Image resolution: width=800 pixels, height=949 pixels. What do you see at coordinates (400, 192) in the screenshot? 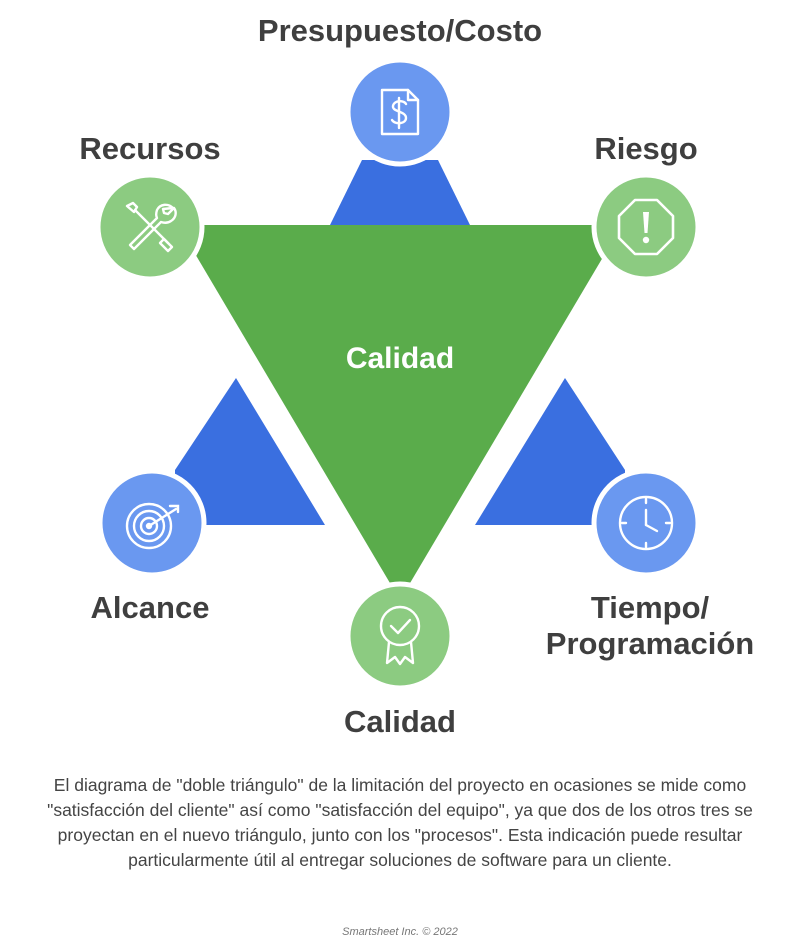
I see `blue-triangle-top-piece` at bounding box center [400, 192].